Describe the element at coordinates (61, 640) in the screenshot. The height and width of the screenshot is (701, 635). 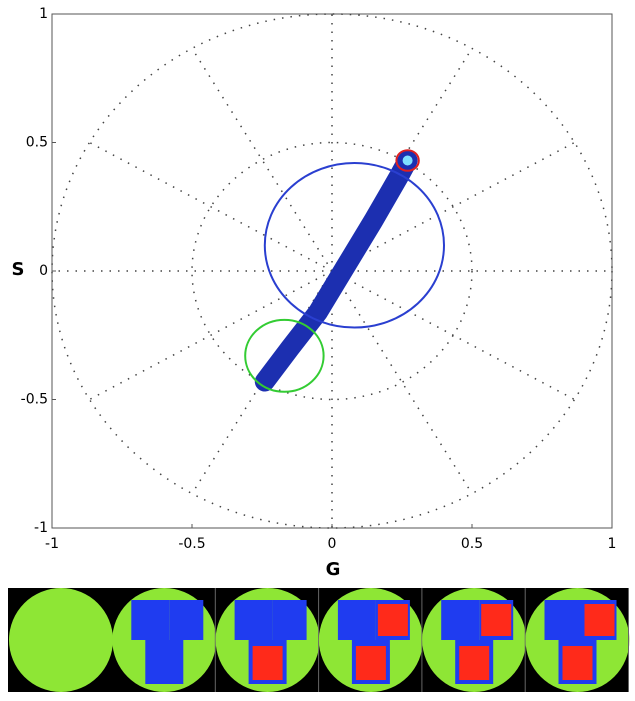
I see `thumb-disk` at that location.